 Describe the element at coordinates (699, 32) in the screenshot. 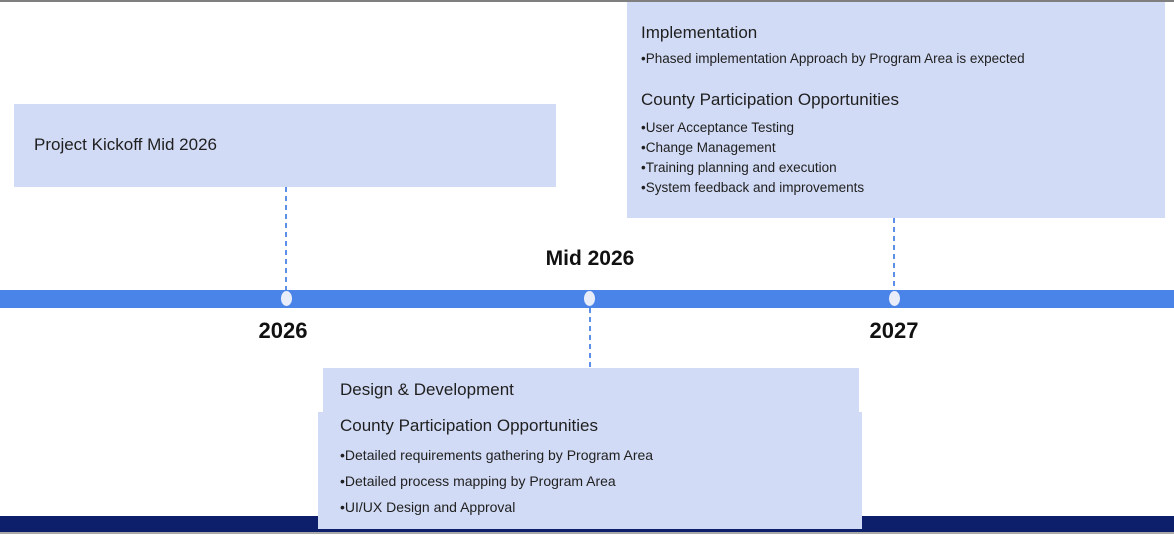

I see `implementation-title: Implementation` at that location.